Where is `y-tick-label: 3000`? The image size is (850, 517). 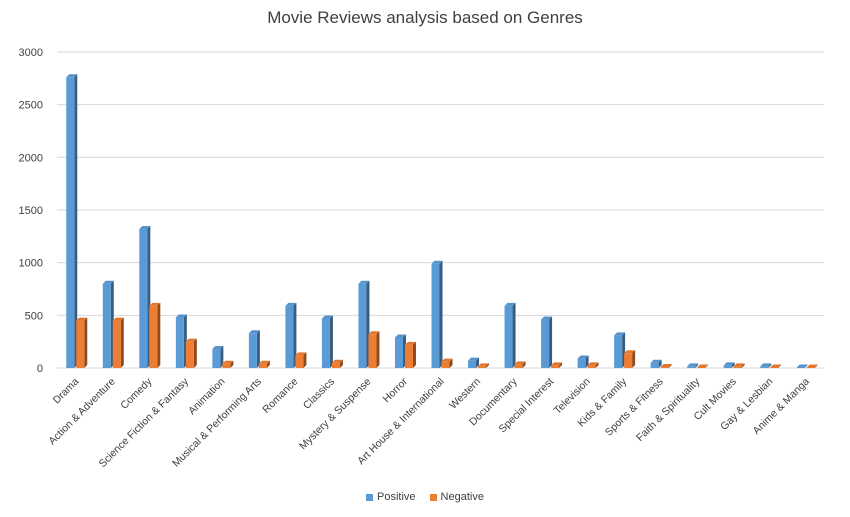 y-tick-label: 3000 is located at coordinates (31, 53).